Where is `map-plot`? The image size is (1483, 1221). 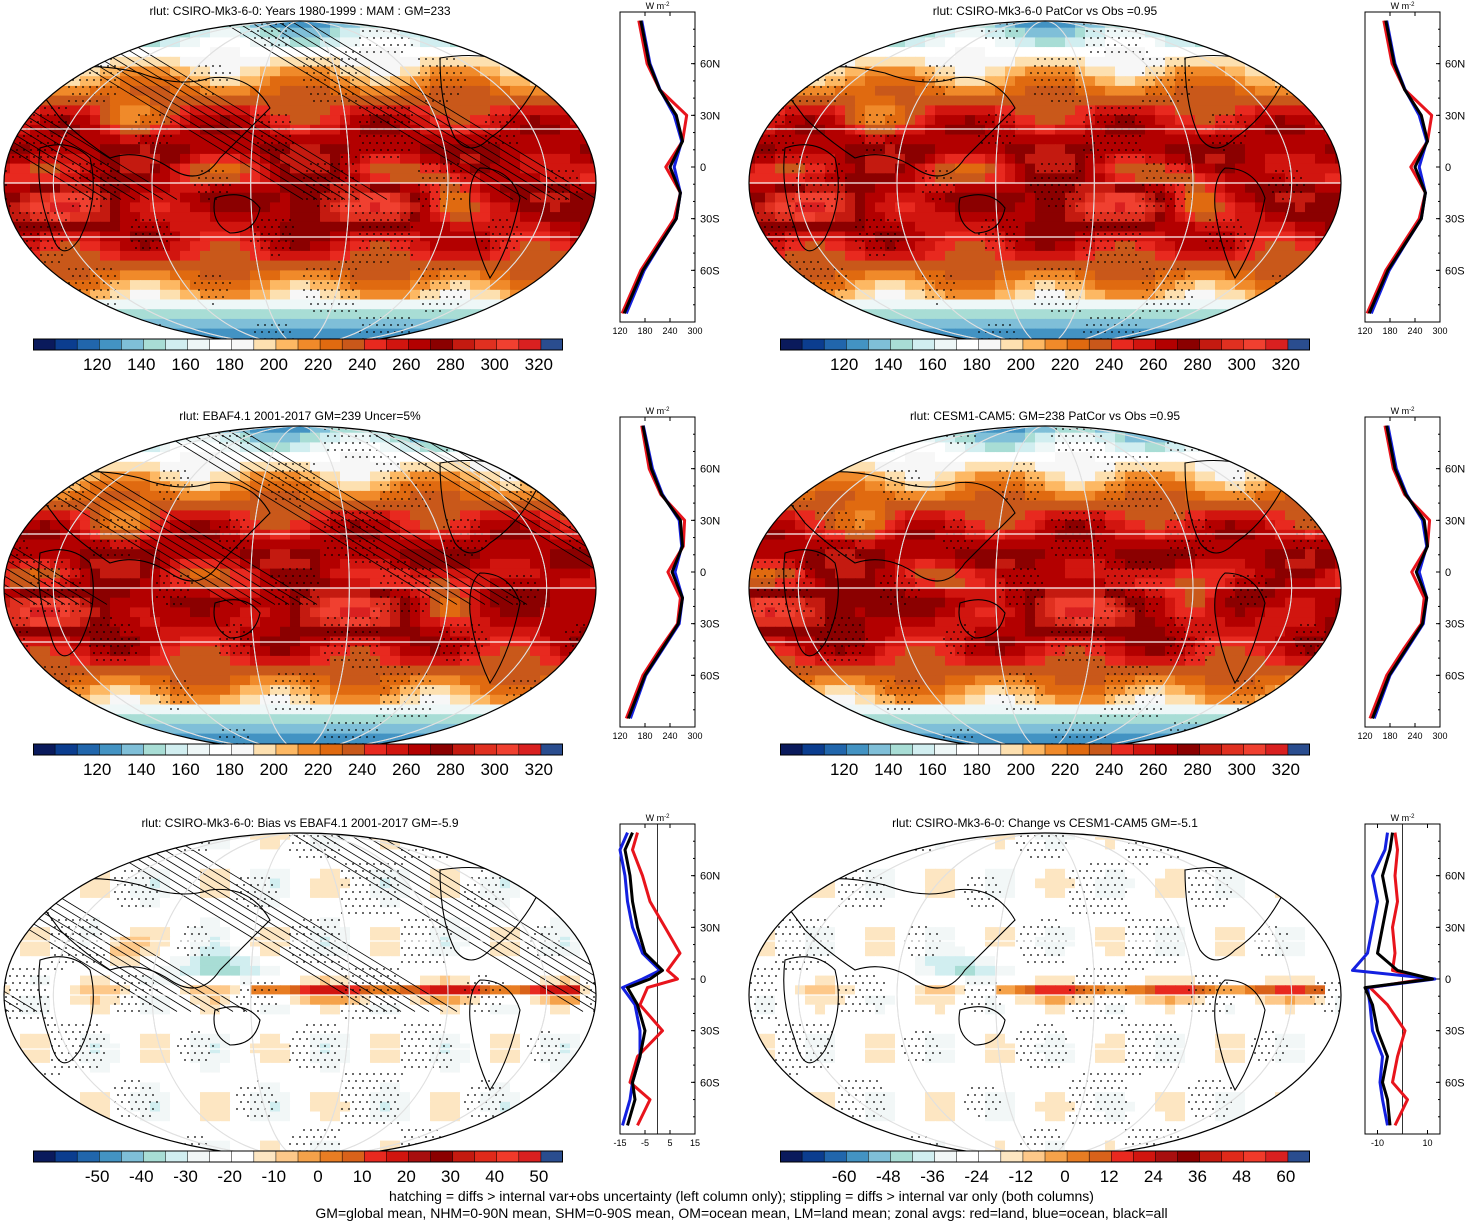 map-plot is located at coordinates (1045, 183).